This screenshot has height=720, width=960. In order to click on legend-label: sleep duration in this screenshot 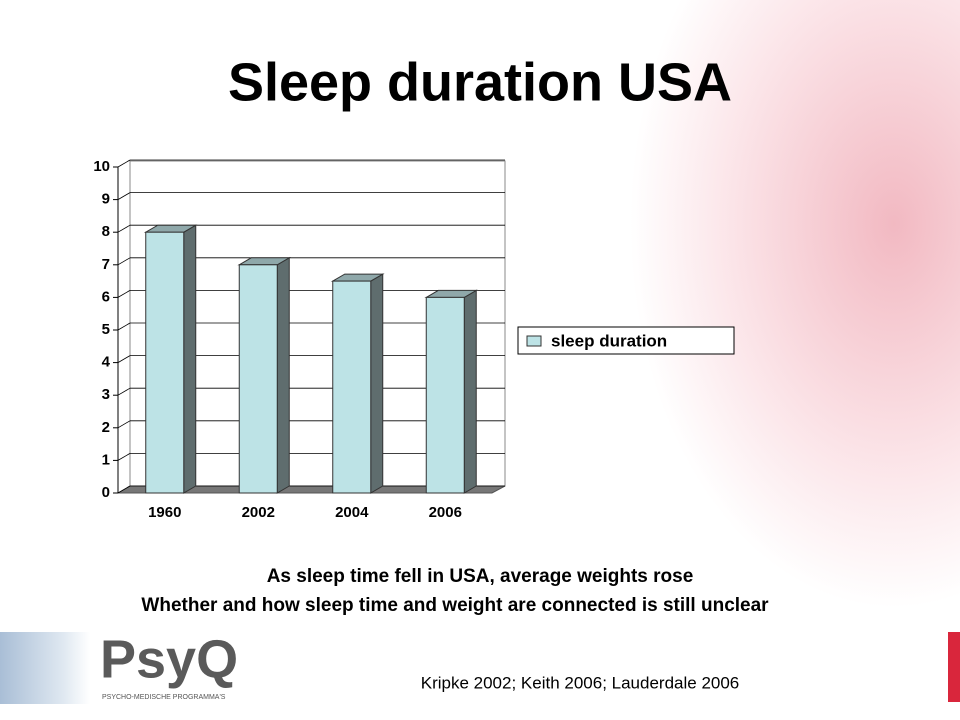, I will do `click(609, 340)`.